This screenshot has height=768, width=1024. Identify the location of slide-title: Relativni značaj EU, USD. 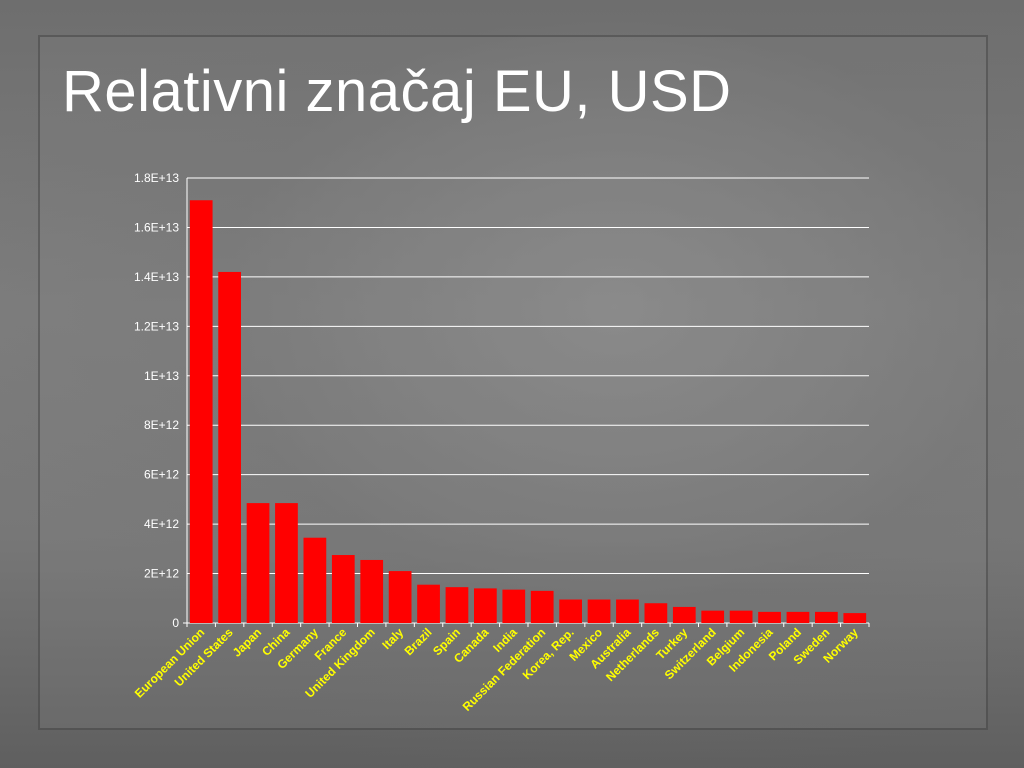
(397, 91).